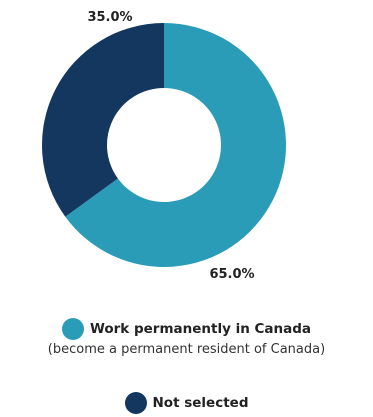 This screenshot has width=373, height=417. What do you see at coordinates (135, 403) in the screenshot?
I see `legend-swatch-not-selected` at bounding box center [135, 403].